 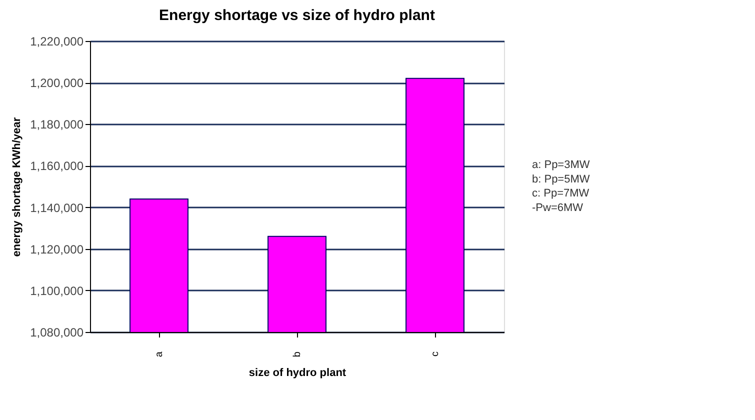 I want to click on text: a: Pp=3MW, so click(x=561, y=165).